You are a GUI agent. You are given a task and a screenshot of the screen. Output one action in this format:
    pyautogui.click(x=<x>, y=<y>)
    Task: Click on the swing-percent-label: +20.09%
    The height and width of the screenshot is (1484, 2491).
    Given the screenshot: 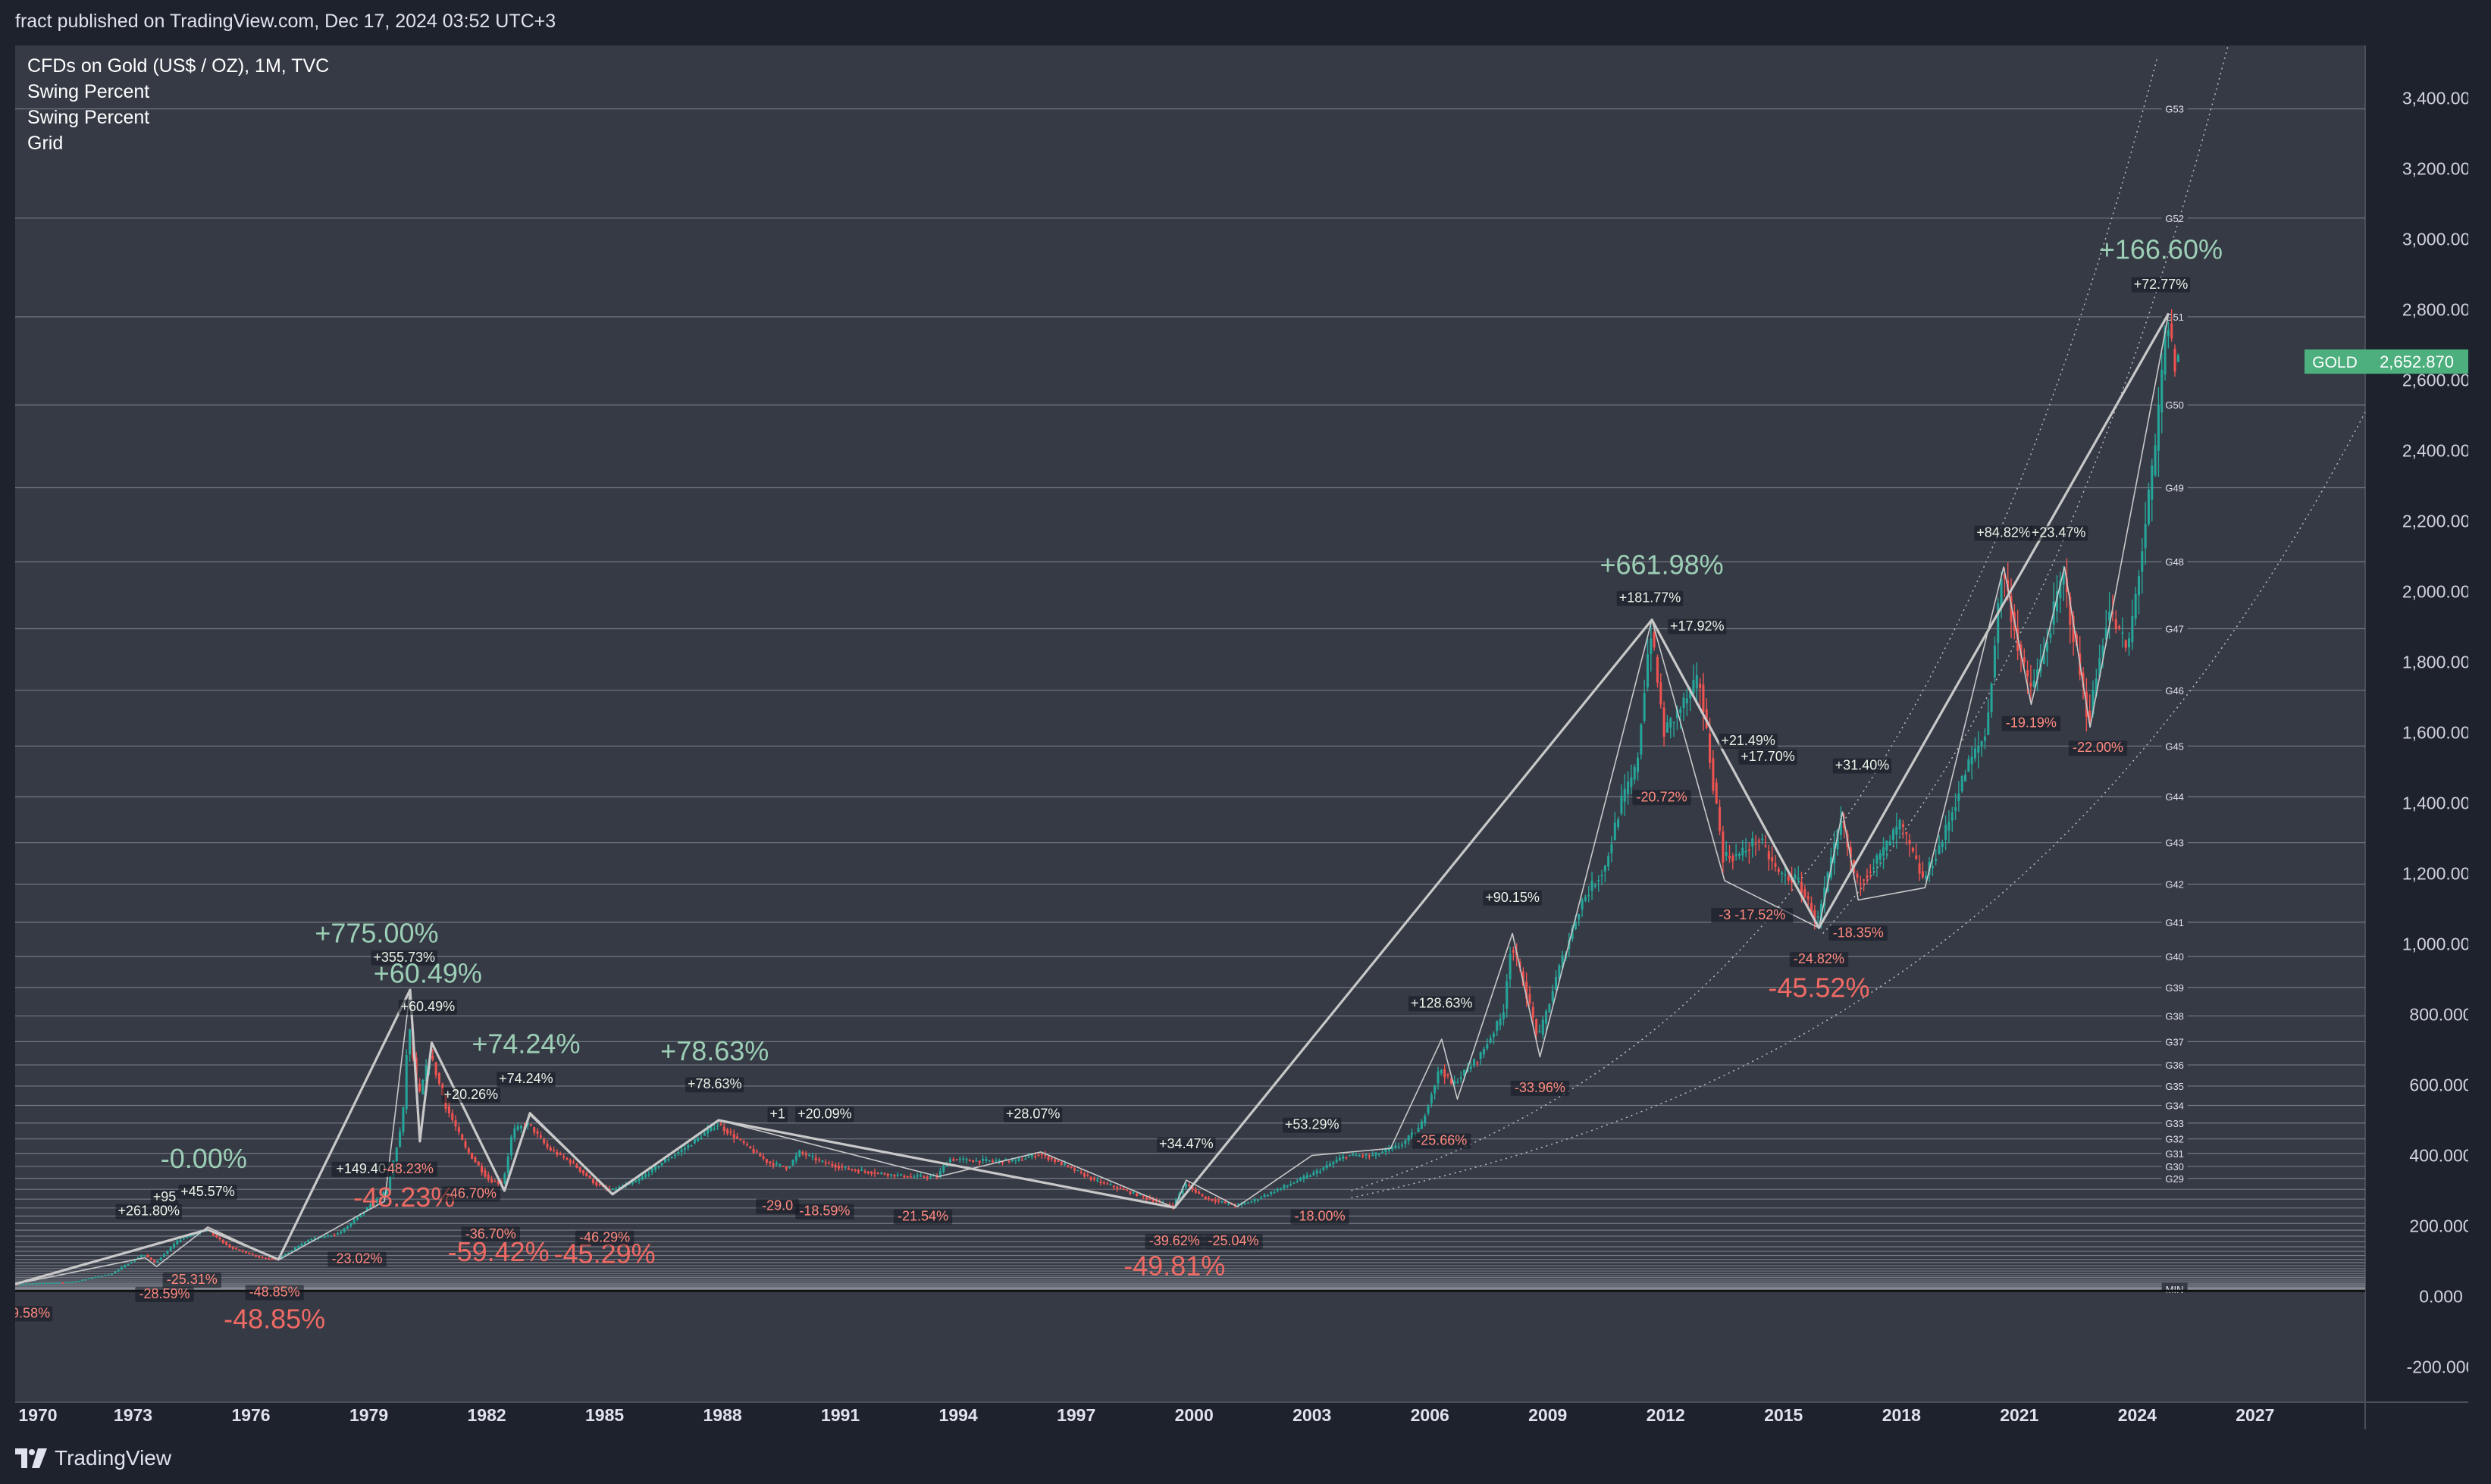 What is the action you would take?
    pyautogui.click(x=824, y=1114)
    